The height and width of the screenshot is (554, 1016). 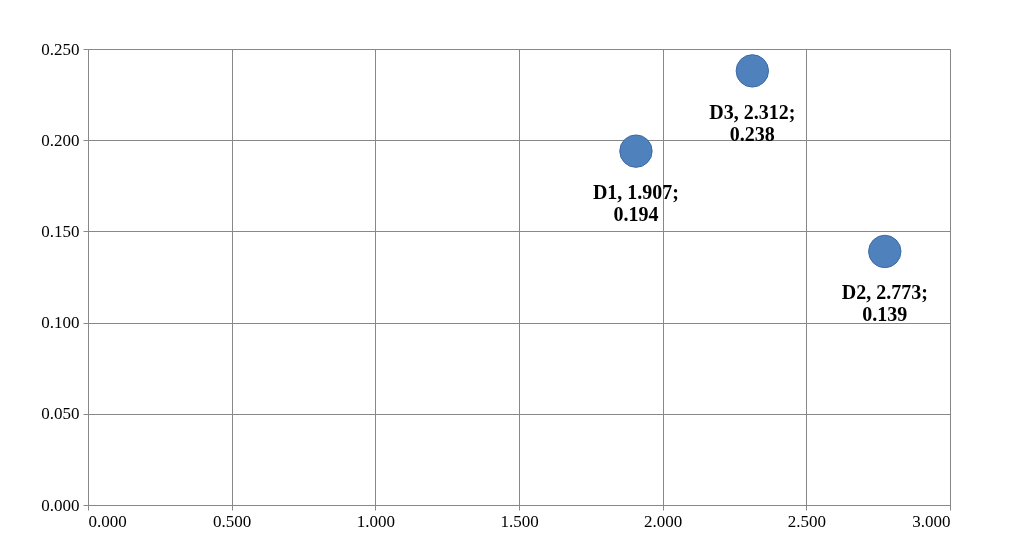 What do you see at coordinates (232, 521) in the screenshot?
I see `x-tick-label: 0.500` at bounding box center [232, 521].